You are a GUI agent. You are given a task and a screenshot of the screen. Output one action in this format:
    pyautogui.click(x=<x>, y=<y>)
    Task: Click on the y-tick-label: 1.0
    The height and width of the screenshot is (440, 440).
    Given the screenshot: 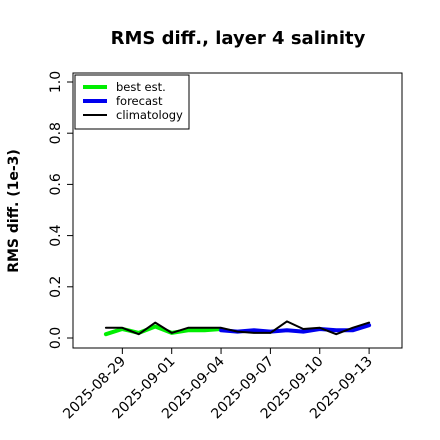 What is the action you would take?
    pyautogui.click(x=56, y=82)
    